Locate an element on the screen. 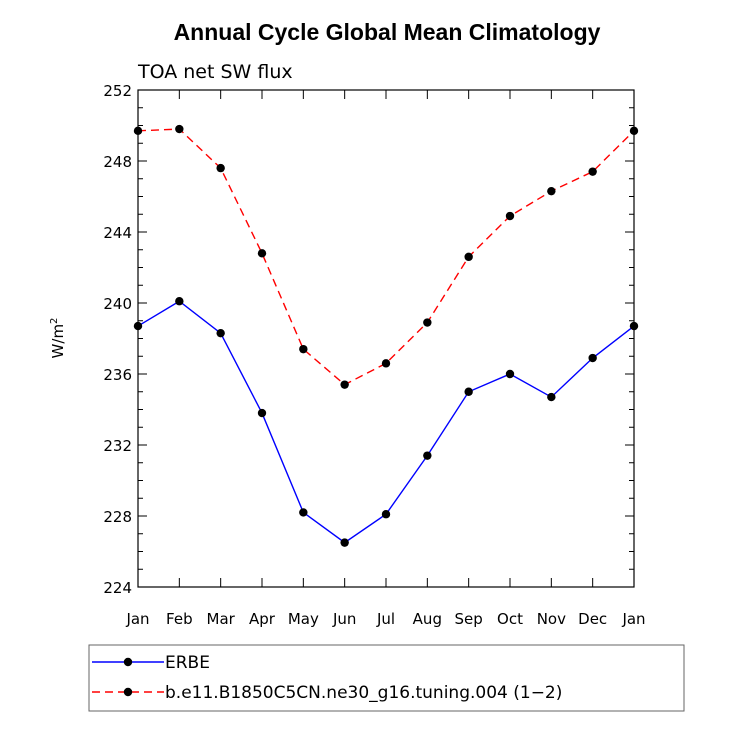 This screenshot has width=730, height=730. x-tick-label: Mar is located at coordinates (221, 619).